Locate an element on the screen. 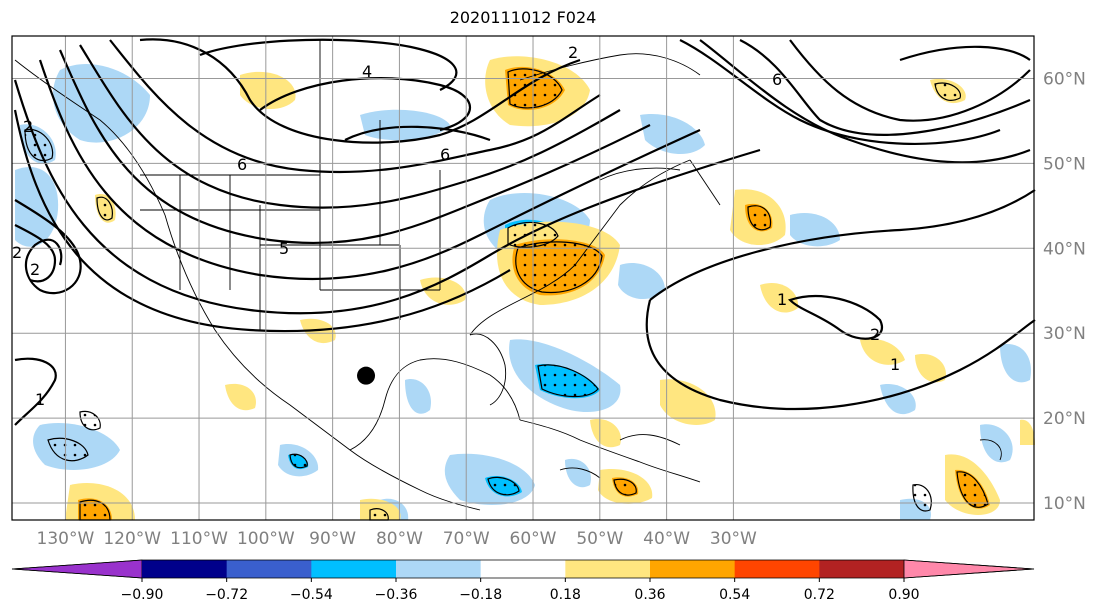 This screenshot has height=613, width=1105. latitude-label: 30°N is located at coordinates (1064, 334).